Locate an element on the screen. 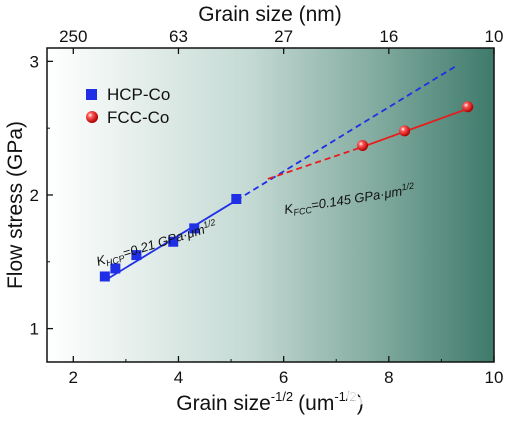 The image size is (508, 423). legend: HCP-Co FCC-Co is located at coordinates (128, 106).